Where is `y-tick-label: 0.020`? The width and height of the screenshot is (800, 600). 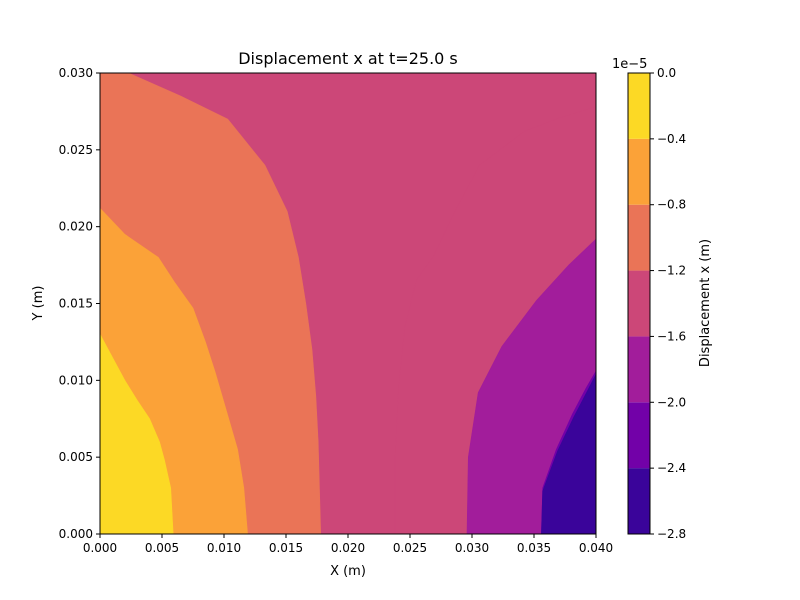
y-tick-label: 0.020 is located at coordinates (76, 227).